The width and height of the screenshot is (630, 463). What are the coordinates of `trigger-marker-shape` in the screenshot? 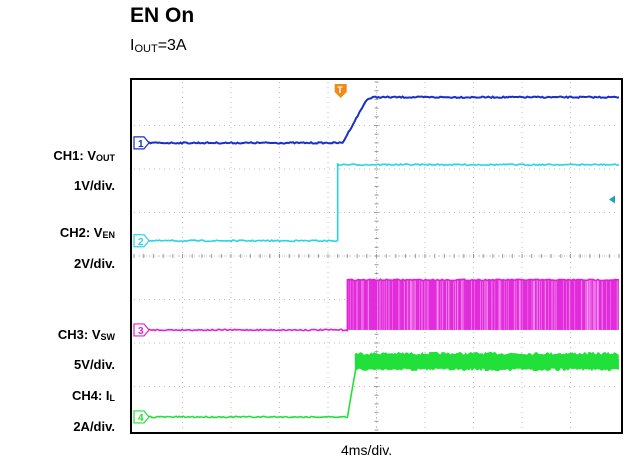 It's located at (340, 91).